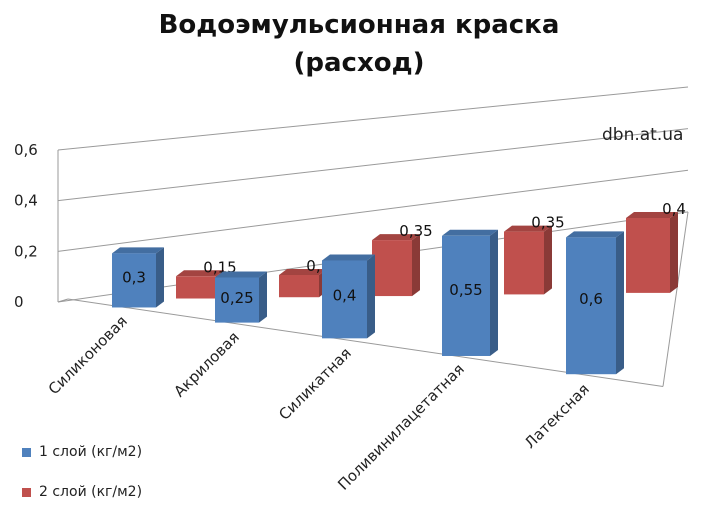 This screenshot has height=523, width=718. I want to click on legend-item-series-2: 2 слой (кг/м2), so click(82, 492).